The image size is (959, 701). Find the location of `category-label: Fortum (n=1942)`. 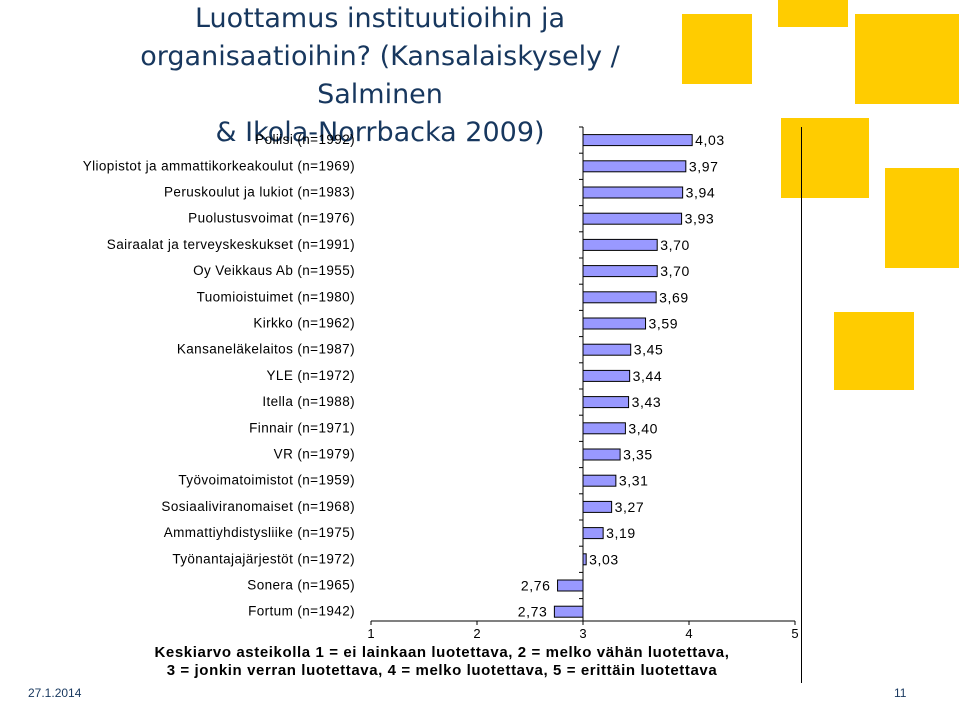

category-label: Fortum (n=1942) is located at coordinates (301, 611).